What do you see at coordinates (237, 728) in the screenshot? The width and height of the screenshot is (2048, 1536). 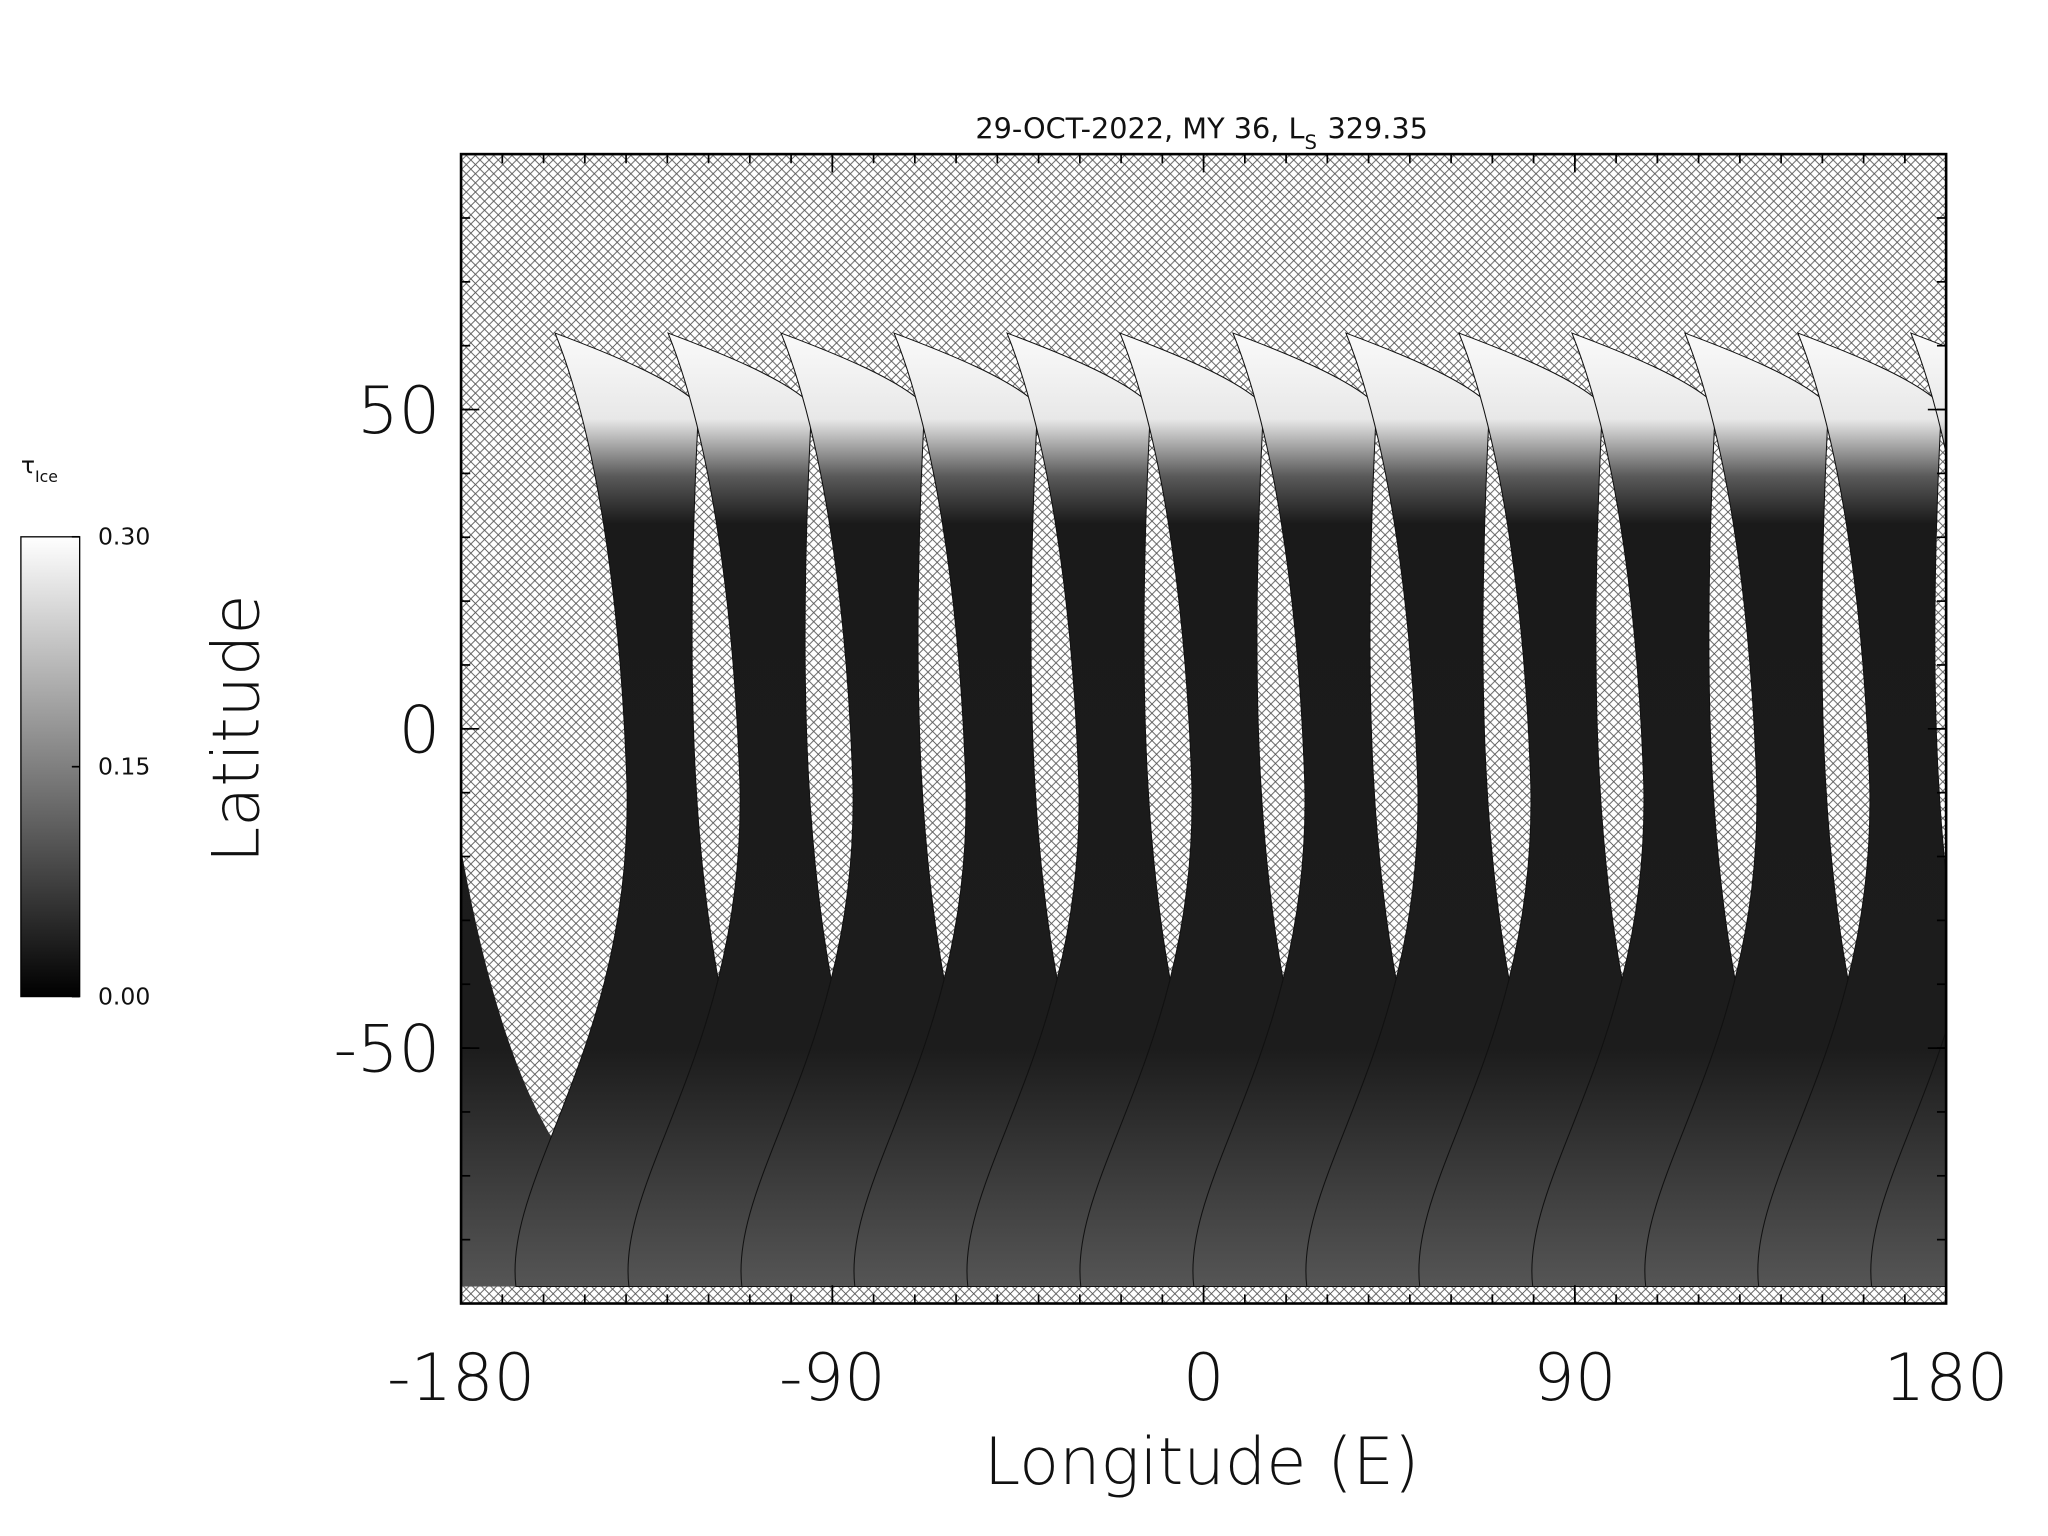 I see `y-axis-label: Latitude` at bounding box center [237, 728].